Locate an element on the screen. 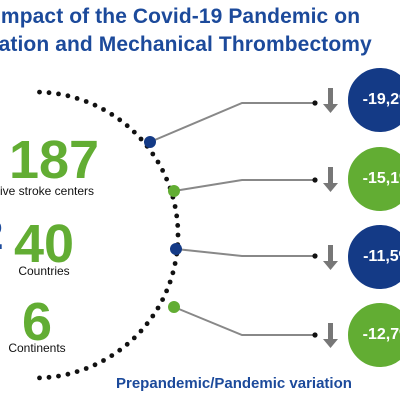  title-line-1: Impact of the Covid-19 Pandemic on is located at coordinates (180, 16).